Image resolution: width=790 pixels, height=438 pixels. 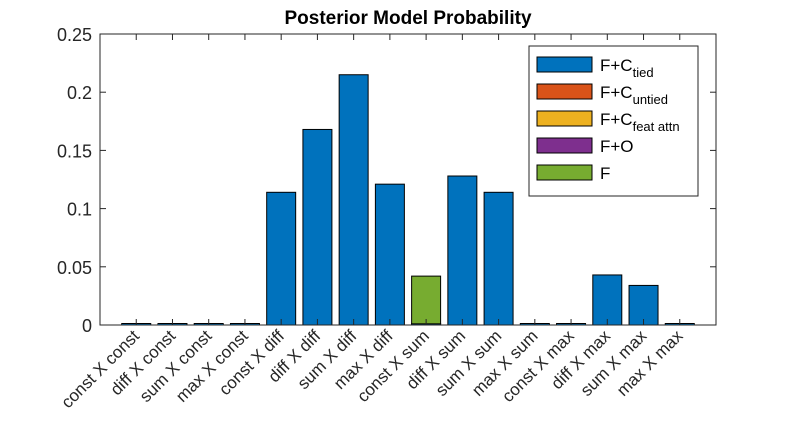 I want to click on legend-label-sub-2: feat attn, so click(x=656, y=126).